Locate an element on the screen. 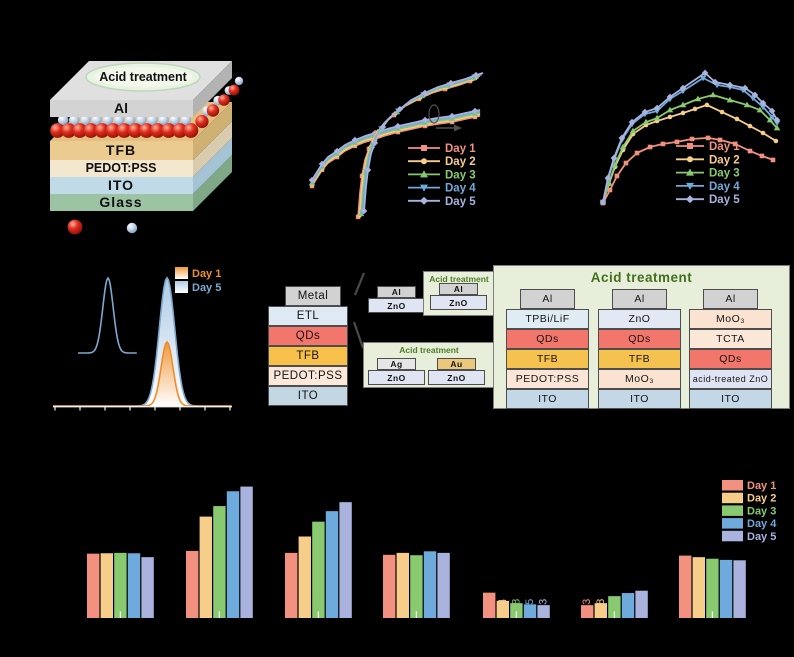 This screenshot has height=657, width=794. bar-group3-day2 is located at coordinates (304, 577).